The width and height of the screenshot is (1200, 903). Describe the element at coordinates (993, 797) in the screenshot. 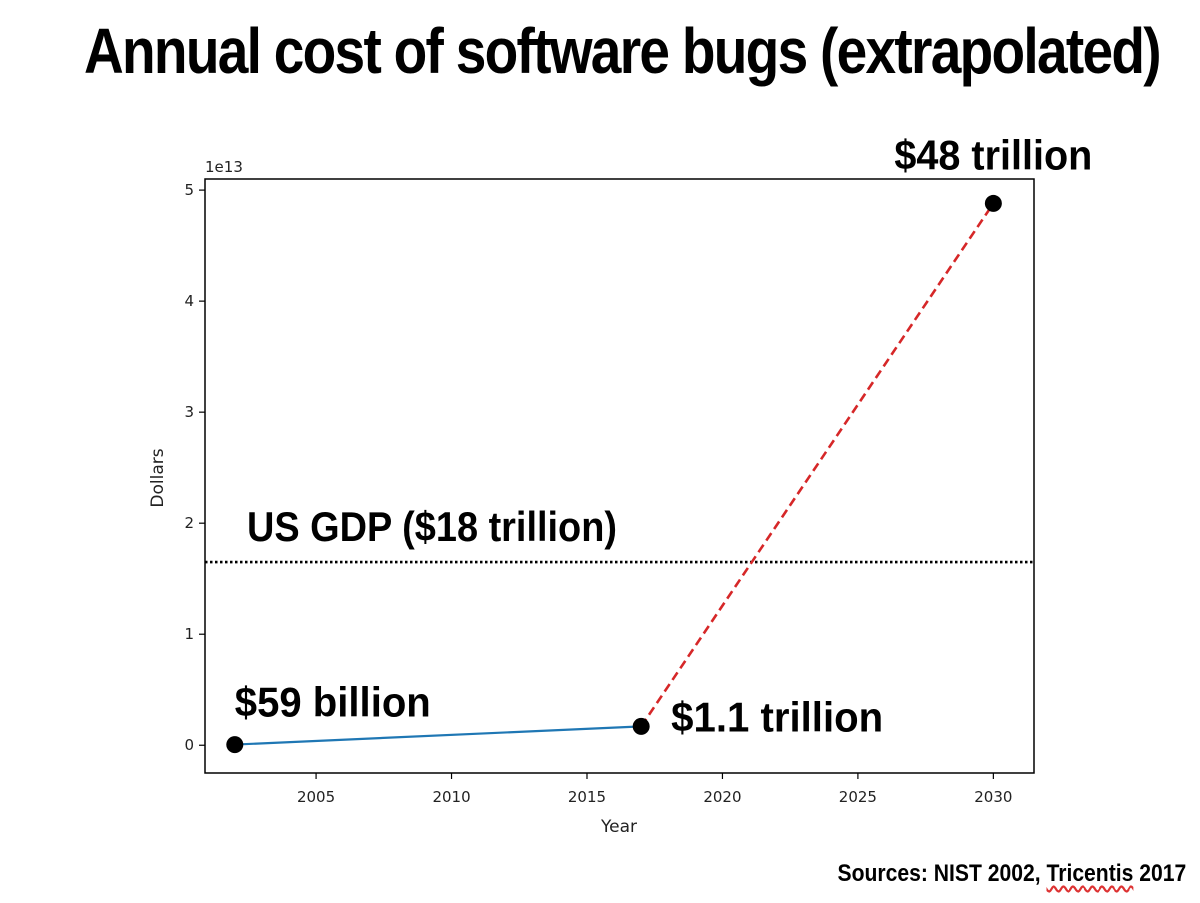

I see `x-tick-label: 2030` at that location.